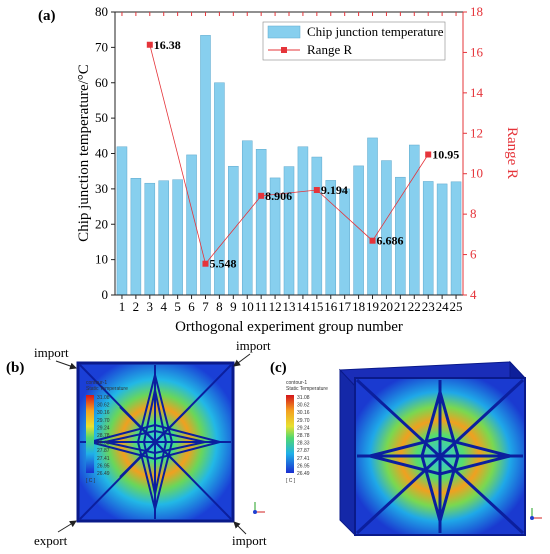 The width and height of the screenshot is (550, 554). Describe the element at coordinates (331, 306) in the screenshot. I see `x-tick-label-16: 16` at that location.